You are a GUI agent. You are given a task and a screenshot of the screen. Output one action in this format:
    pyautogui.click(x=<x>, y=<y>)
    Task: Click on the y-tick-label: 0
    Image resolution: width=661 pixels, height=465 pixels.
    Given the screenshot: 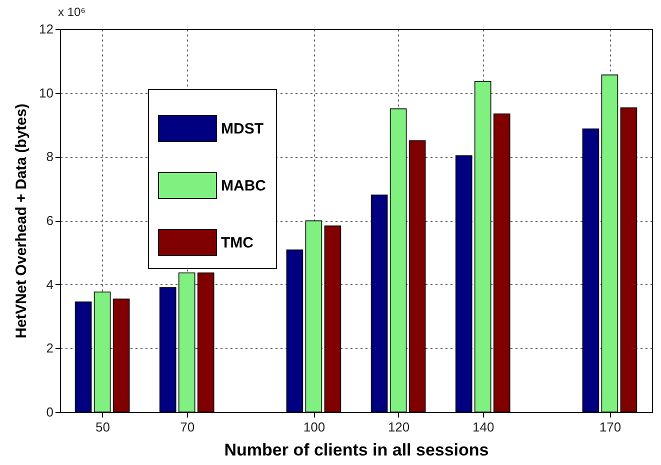 What is the action you would take?
    pyautogui.click(x=50, y=412)
    